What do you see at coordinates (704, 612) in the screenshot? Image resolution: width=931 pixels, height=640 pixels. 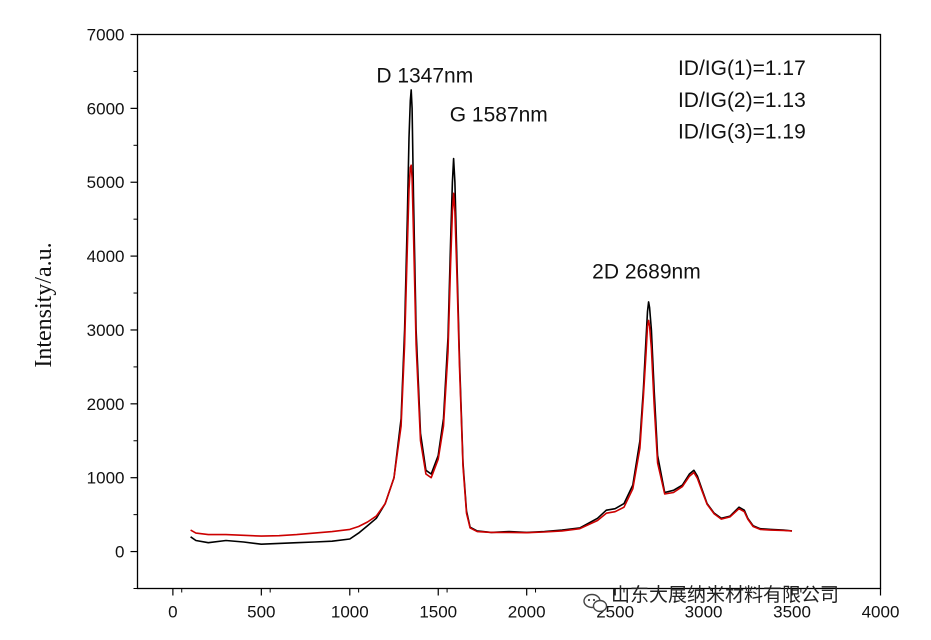 I see `x-tick-label: 3000` at bounding box center [704, 612].